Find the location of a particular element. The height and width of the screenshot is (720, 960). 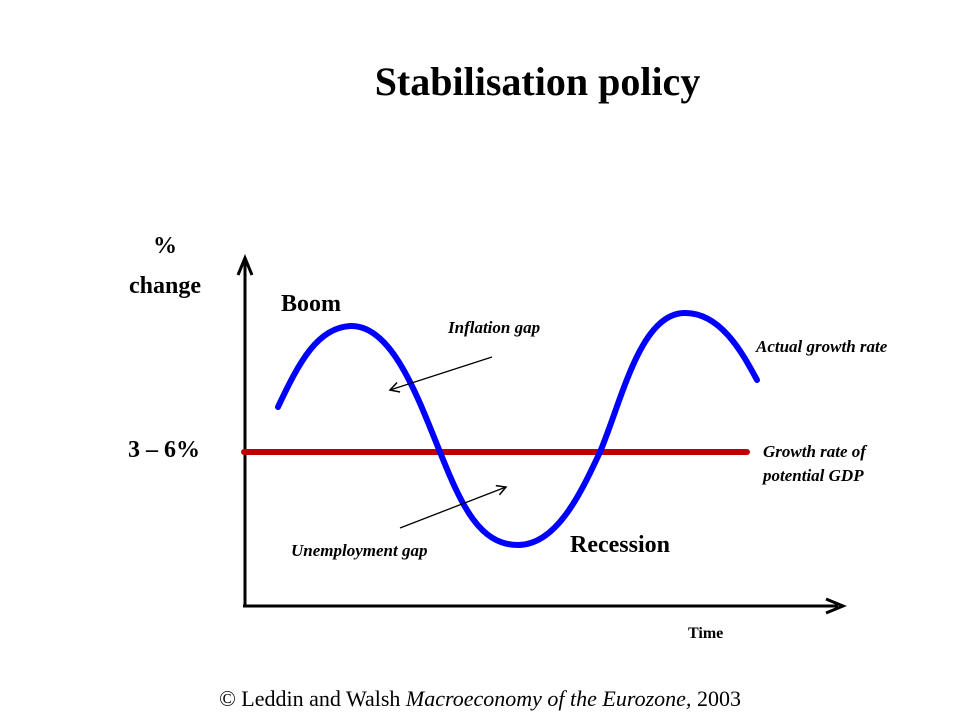

potential-gdp-label-line-1: Growth rate of is located at coordinates (814, 451).